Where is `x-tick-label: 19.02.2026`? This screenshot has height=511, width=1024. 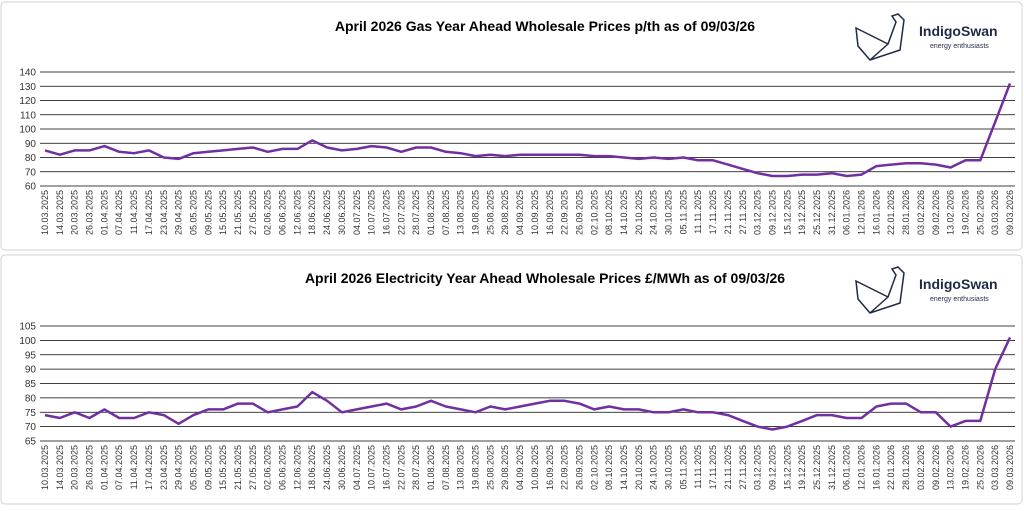
x-tick-label: 19.02.2026 is located at coordinates (965, 212).